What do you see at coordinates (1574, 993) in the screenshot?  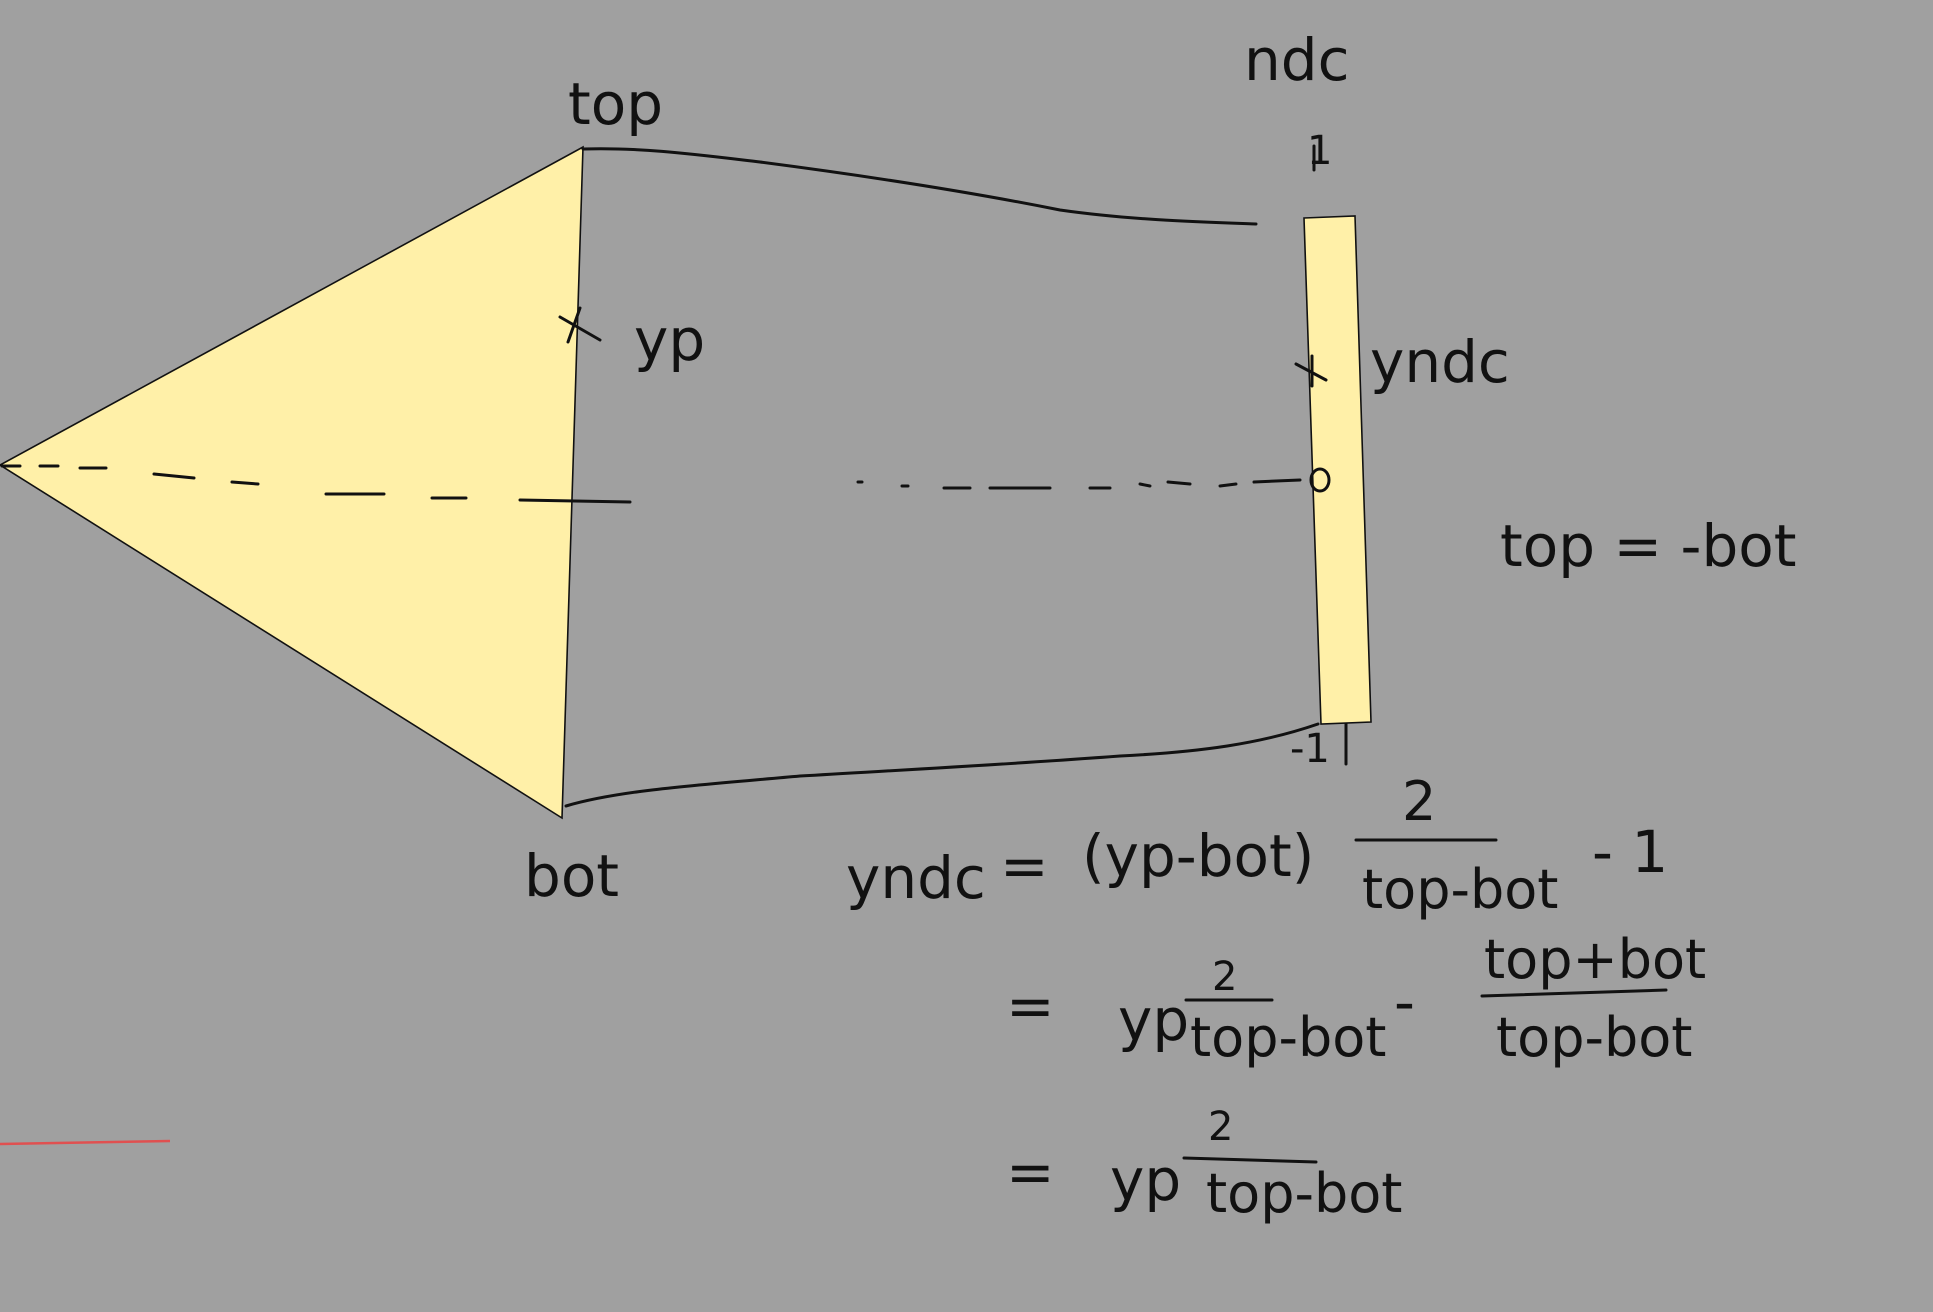 I see `eq2-frac2-bar` at bounding box center [1574, 993].